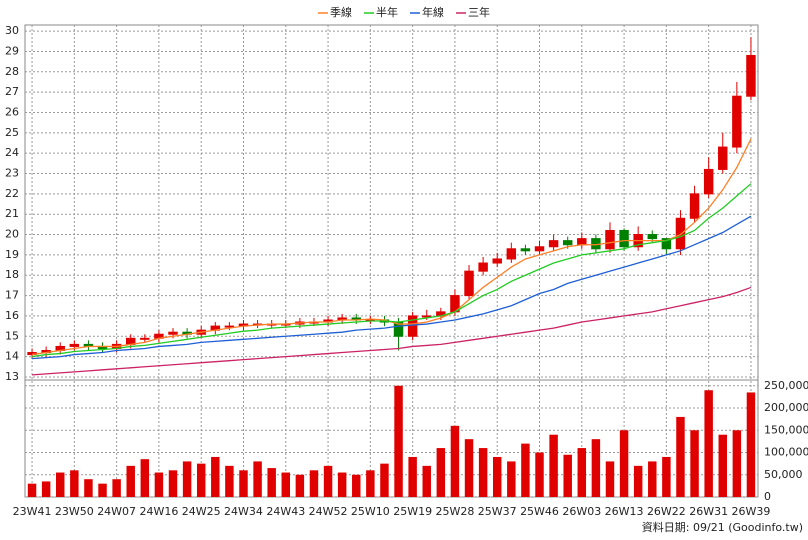 The image size is (808, 540). What do you see at coordinates (786, 452) in the screenshot?
I see `y2-tick-label: 100,000` at bounding box center [786, 452].